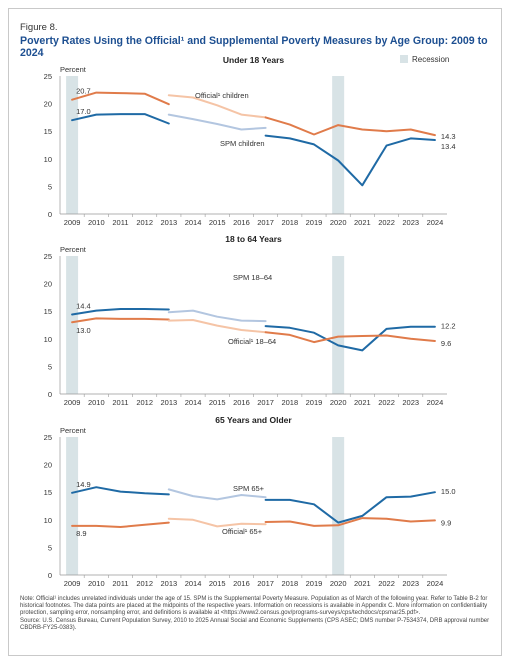 The width and height of the screenshot is (511, 664). Describe the element at coordinates (254, 60) in the screenshot. I see `chart-title: Under 18 Years` at that location.